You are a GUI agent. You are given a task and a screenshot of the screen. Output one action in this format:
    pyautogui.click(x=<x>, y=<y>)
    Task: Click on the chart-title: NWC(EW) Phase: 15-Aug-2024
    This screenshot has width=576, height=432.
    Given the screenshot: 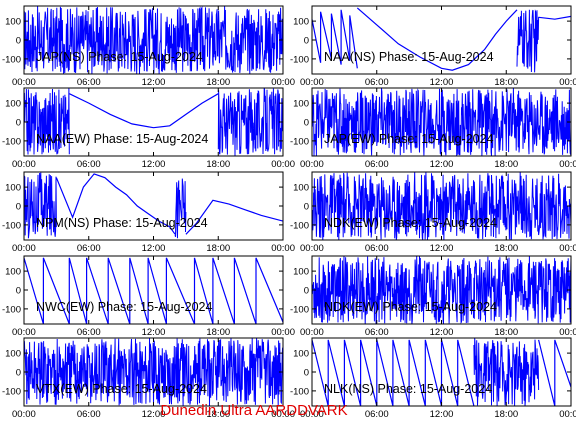 What is the action you would take?
    pyautogui.click(x=124, y=307)
    